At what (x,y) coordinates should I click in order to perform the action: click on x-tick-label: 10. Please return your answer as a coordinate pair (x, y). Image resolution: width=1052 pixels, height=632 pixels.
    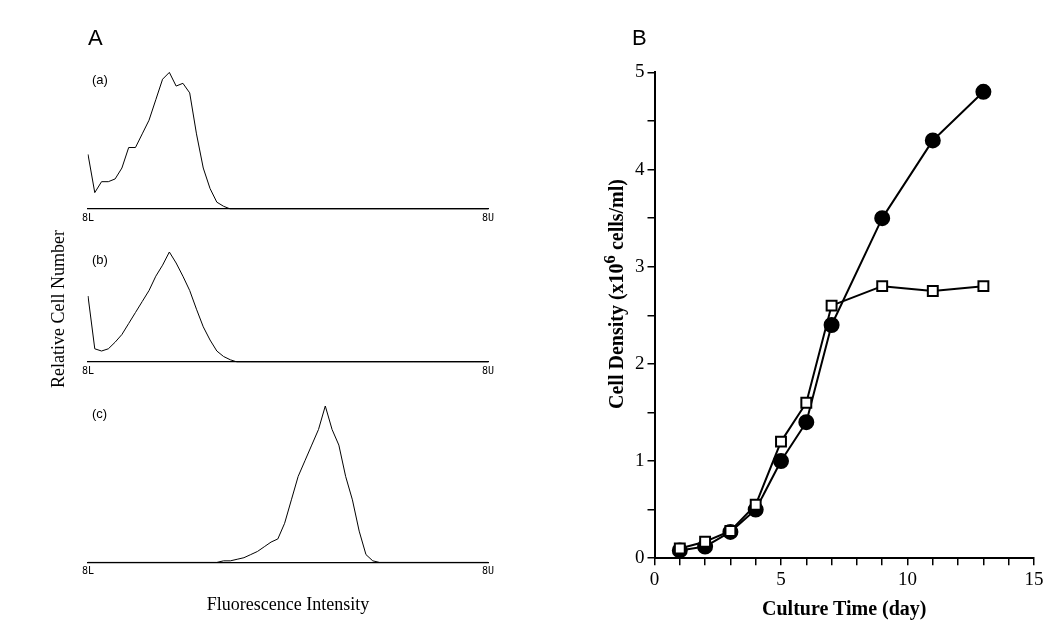
    Looking at the image, I should click on (907, 578).